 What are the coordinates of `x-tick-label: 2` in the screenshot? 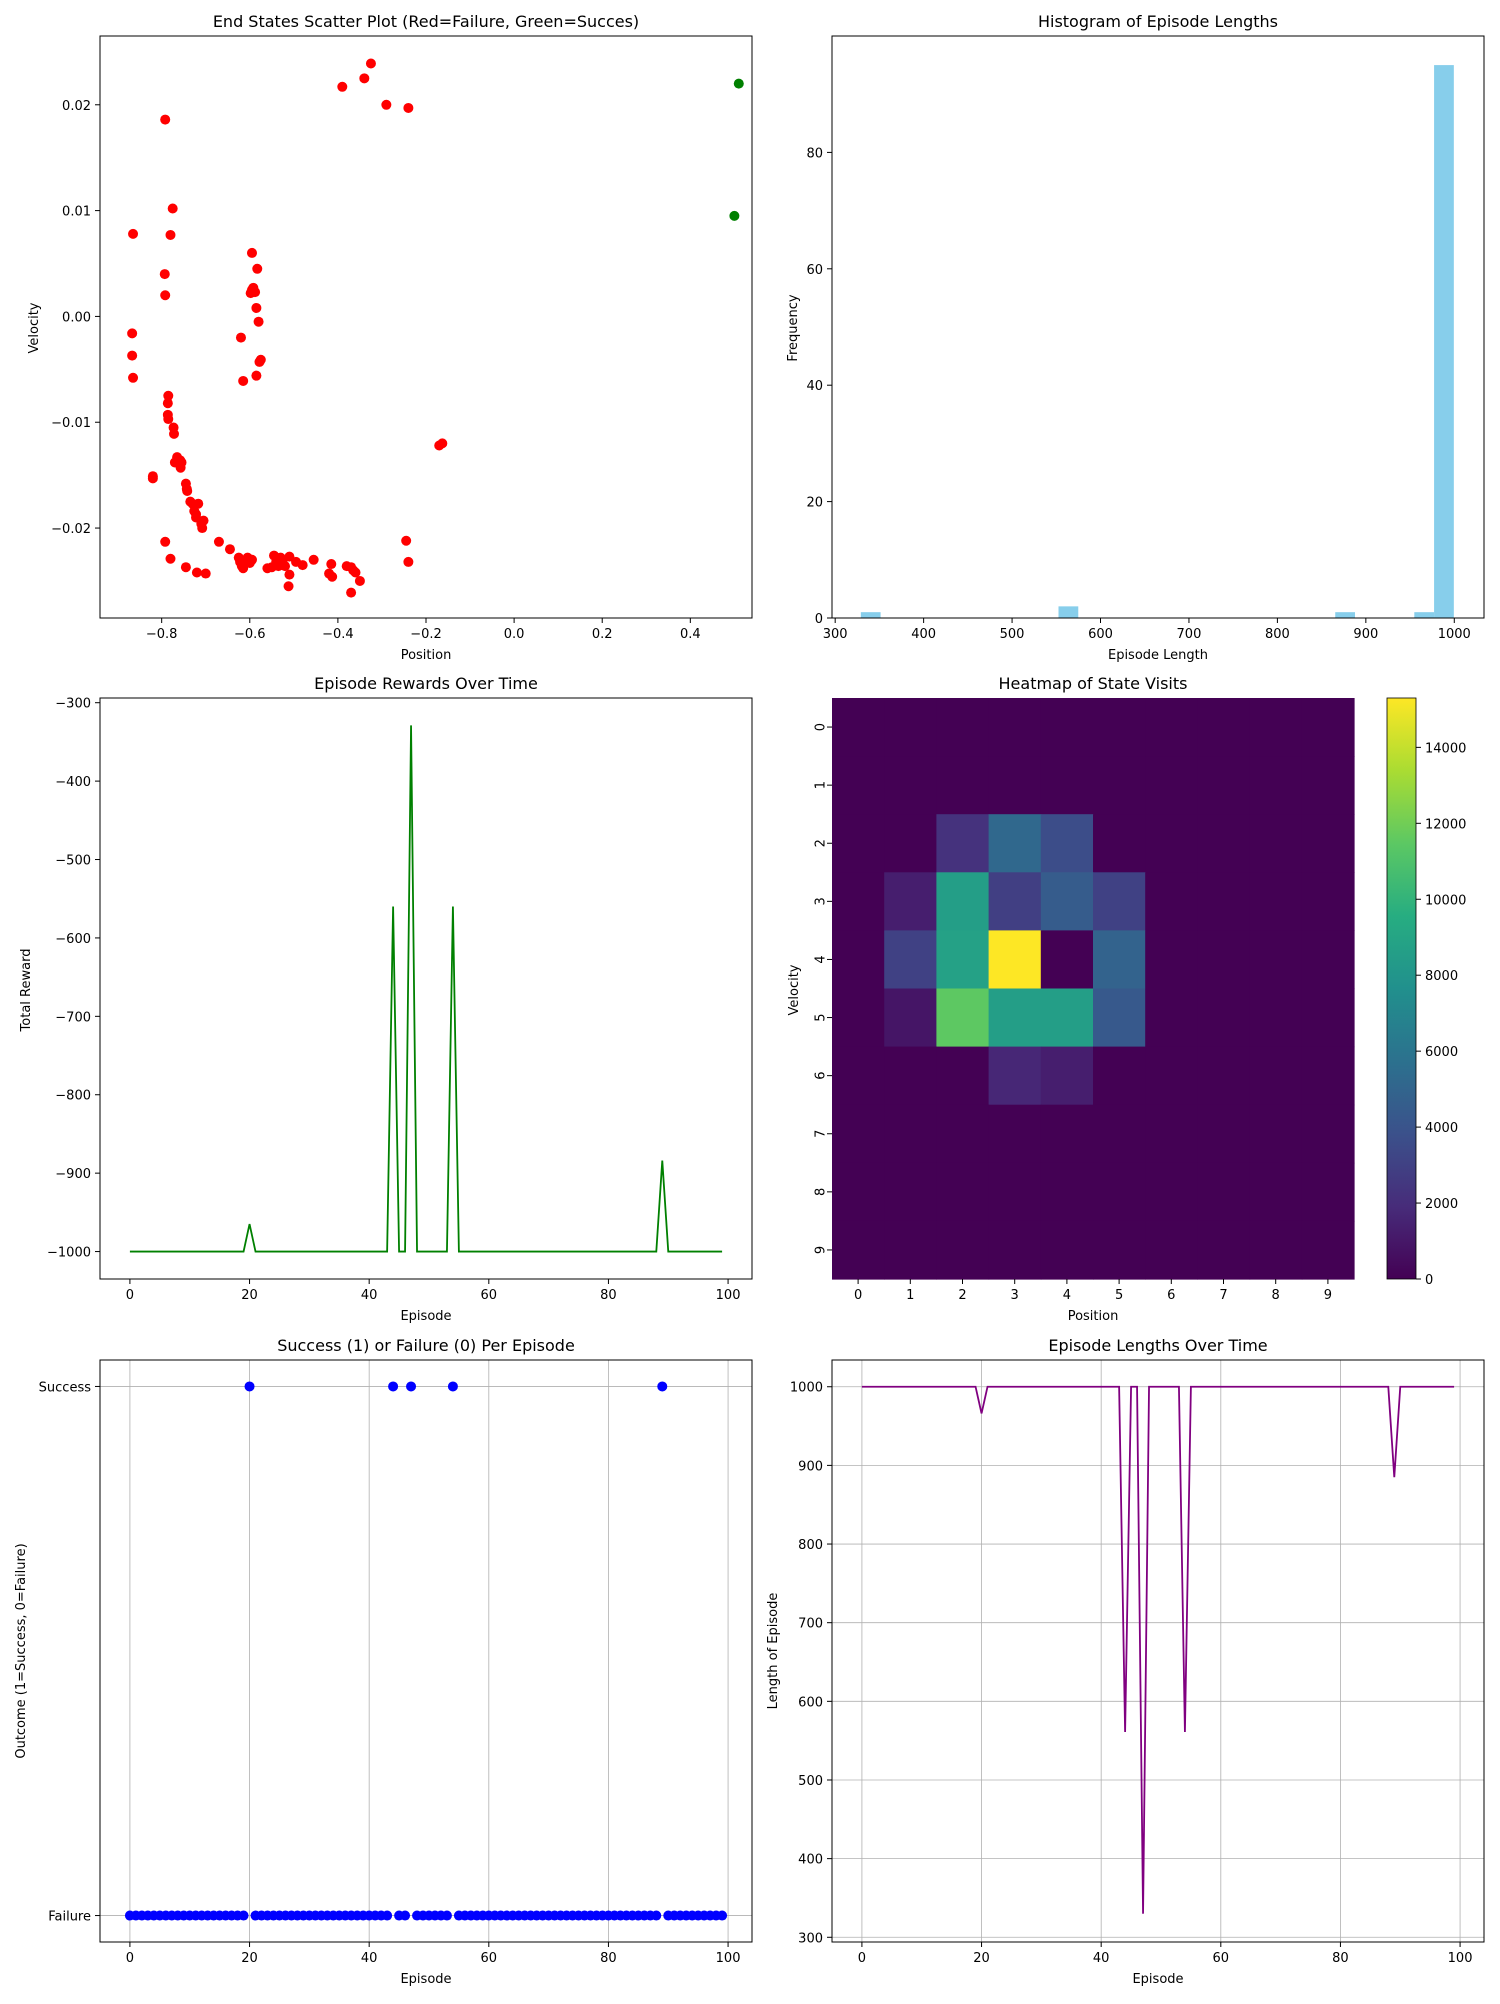 It's located at (962, 1295).